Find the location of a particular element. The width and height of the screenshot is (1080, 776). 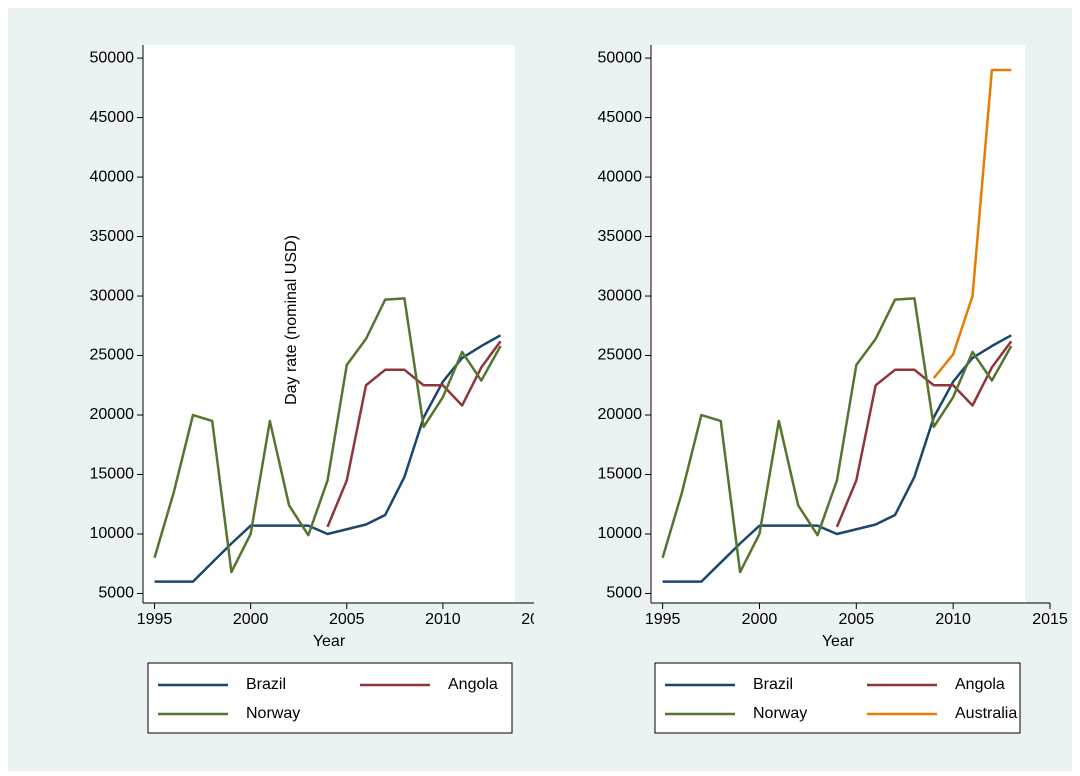

y-axis-title: Day rate (nominal USD) is located at coordinates (291, 320).